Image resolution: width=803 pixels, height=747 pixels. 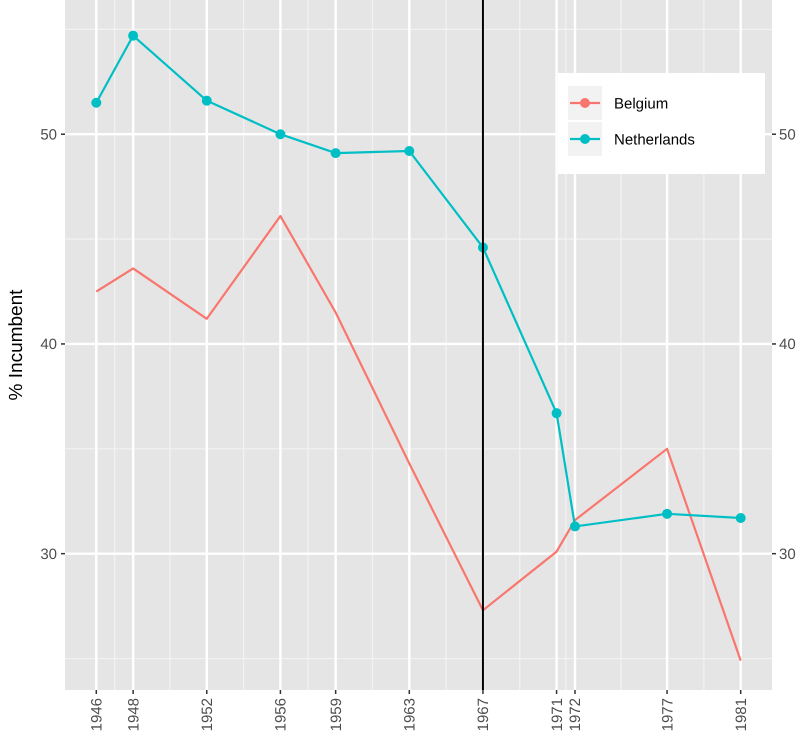 What do you see at coordinates (16, 344) in the screenshot?
I see `y-axis-title: % Incumbent` at bounding box center [16, 344].